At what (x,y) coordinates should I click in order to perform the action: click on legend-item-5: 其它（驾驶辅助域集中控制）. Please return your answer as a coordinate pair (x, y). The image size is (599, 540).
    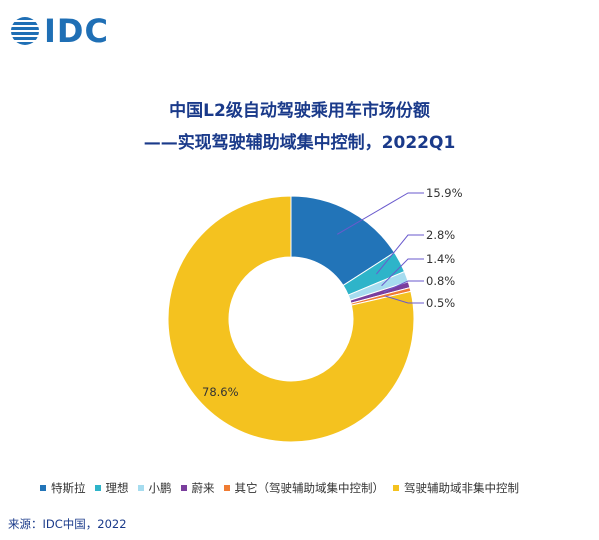
    Looking at the image, I should click on (304, 488).